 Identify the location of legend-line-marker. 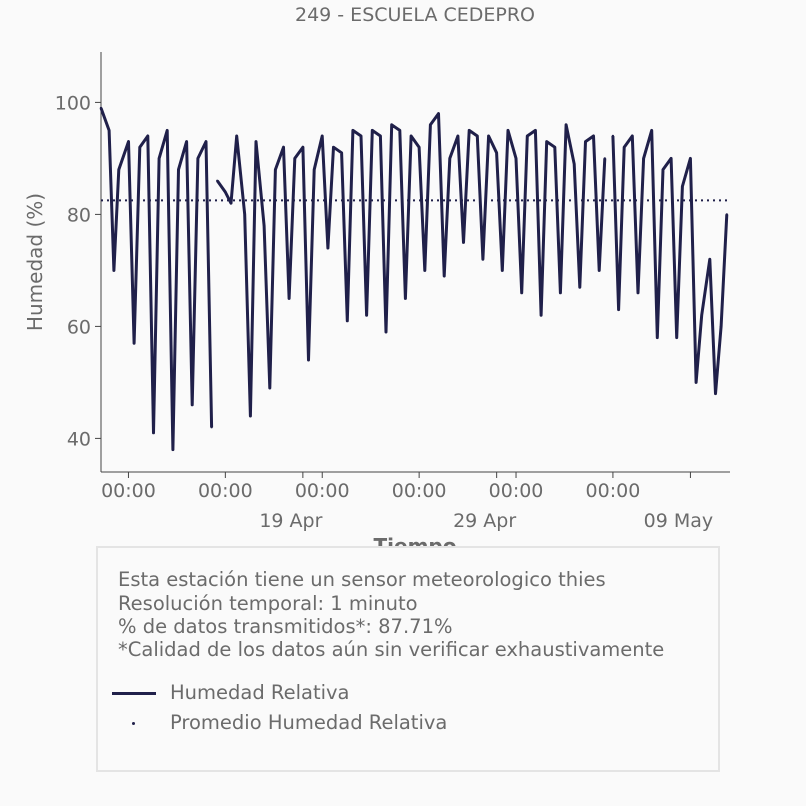
(134, 693).